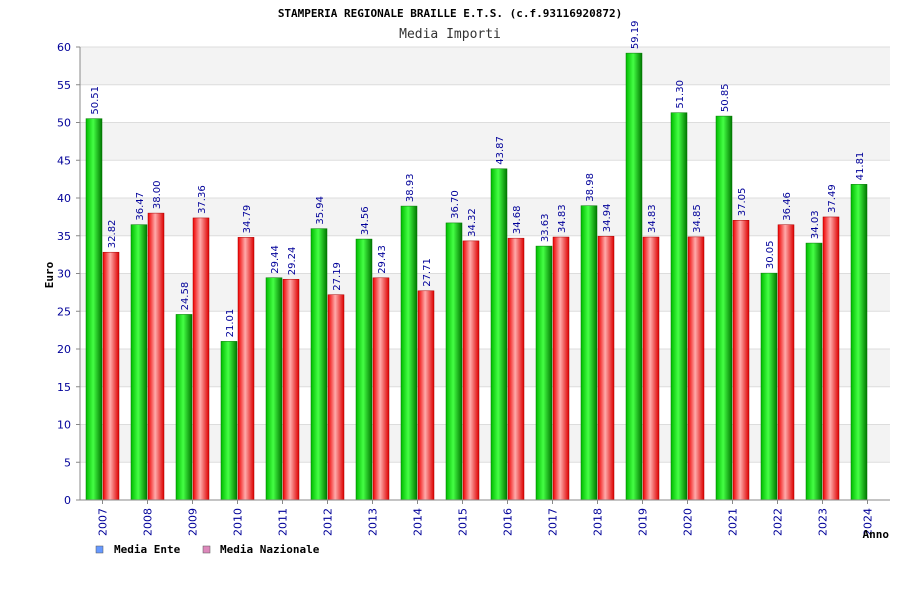 This screenshot has width=900, height=600. I want to click on x-tick-label-2017: 2017, so click(553, 522).